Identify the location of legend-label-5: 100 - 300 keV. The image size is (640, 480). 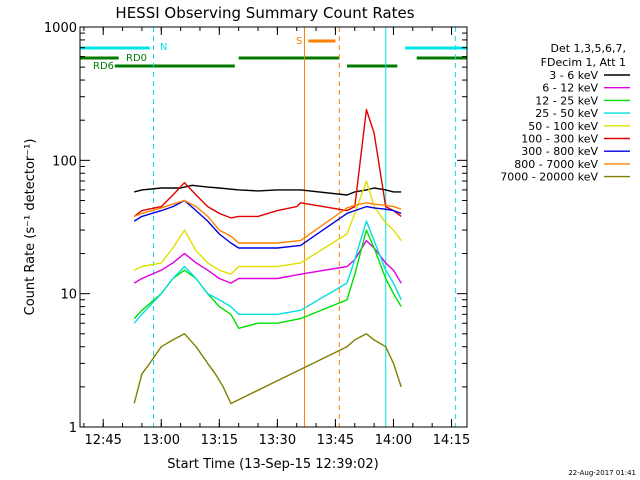
(559, 139).